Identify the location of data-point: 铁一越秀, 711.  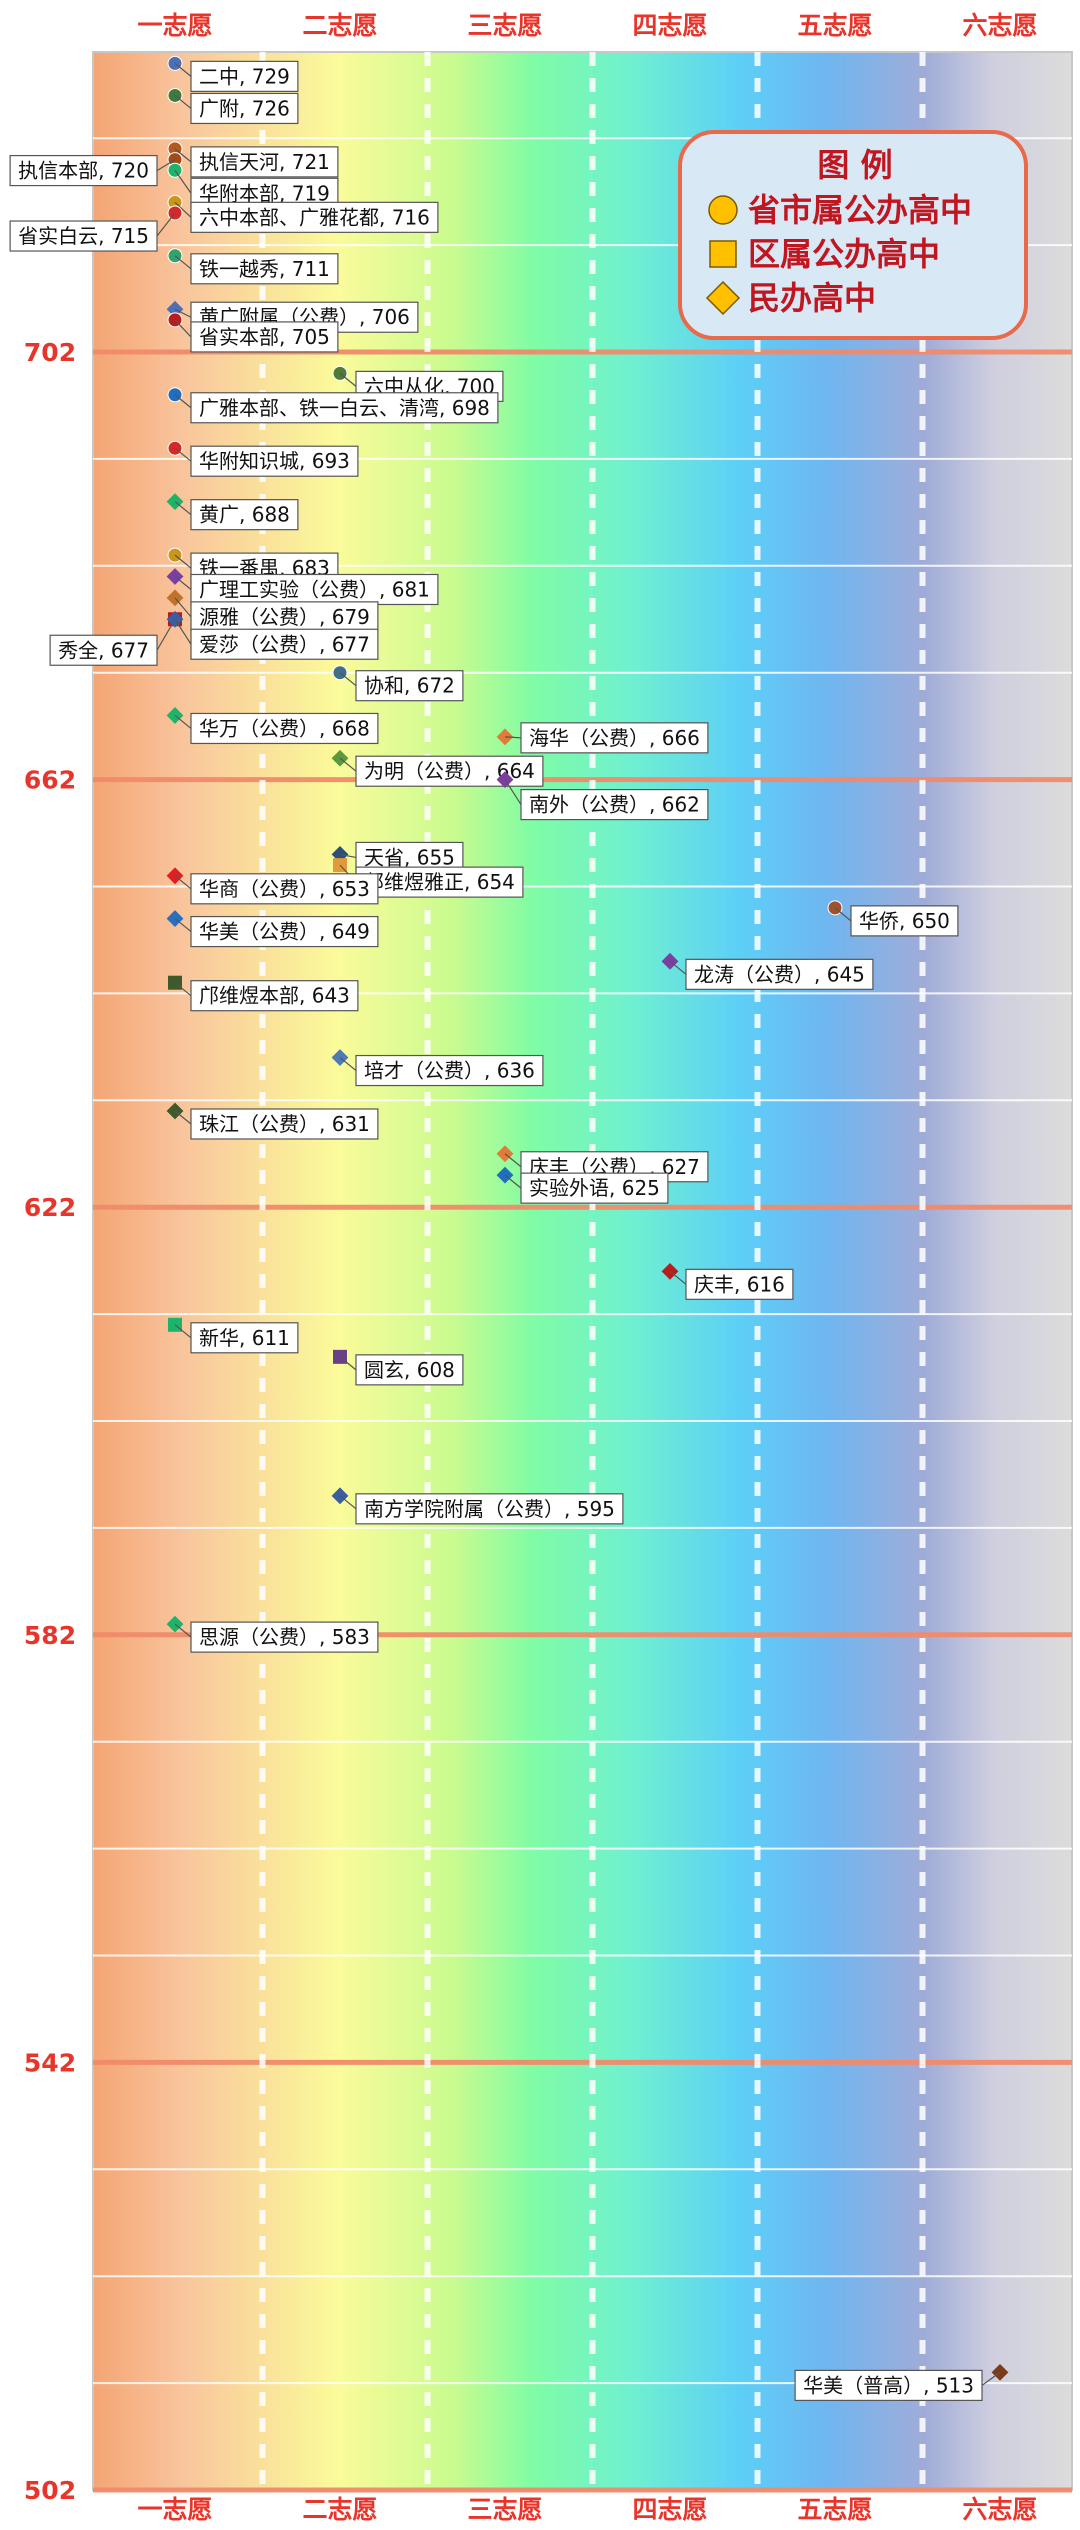
(253, 266).